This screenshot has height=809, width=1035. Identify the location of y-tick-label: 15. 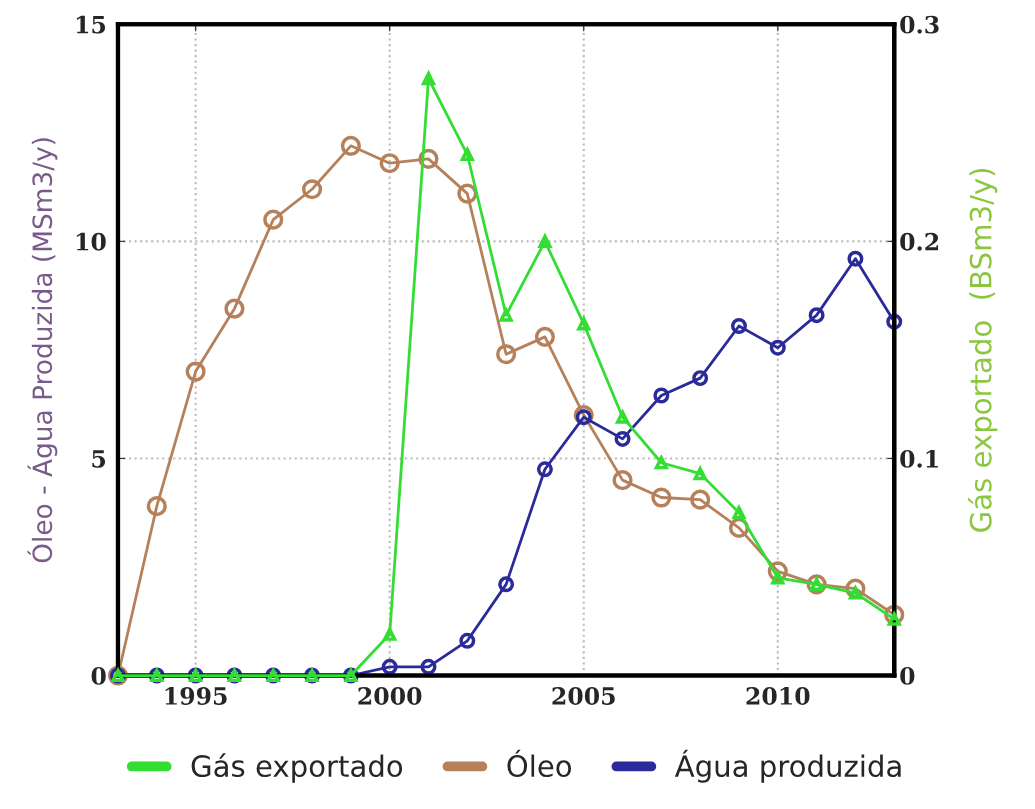
(91, 24).